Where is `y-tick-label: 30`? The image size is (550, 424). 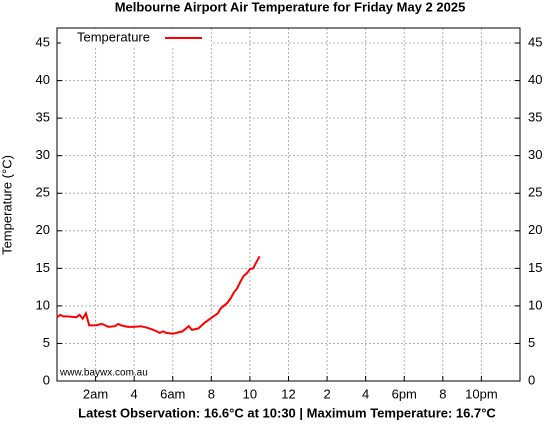 y-tick-label: 30 is located at coordinates (43, 154).